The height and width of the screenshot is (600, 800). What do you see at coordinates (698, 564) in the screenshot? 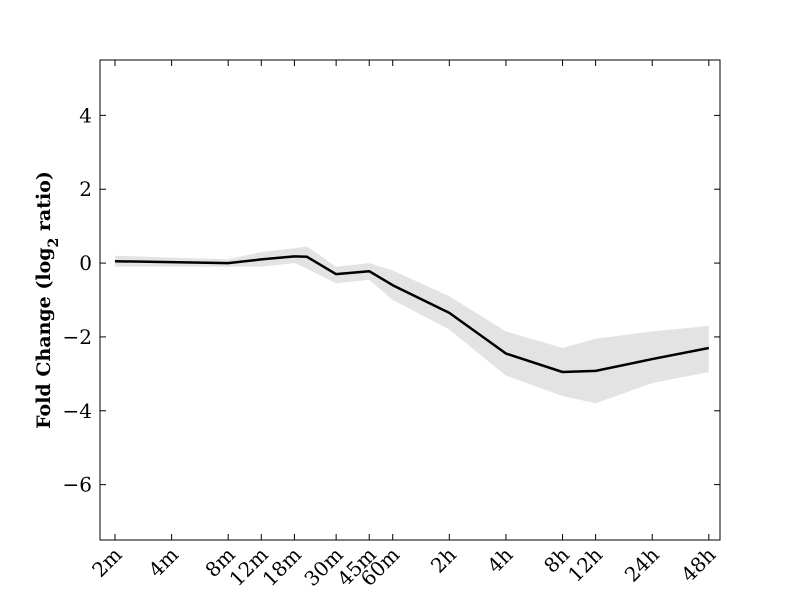
I see `x-tick-label-13: 48h` at bounding box center [698, 564].